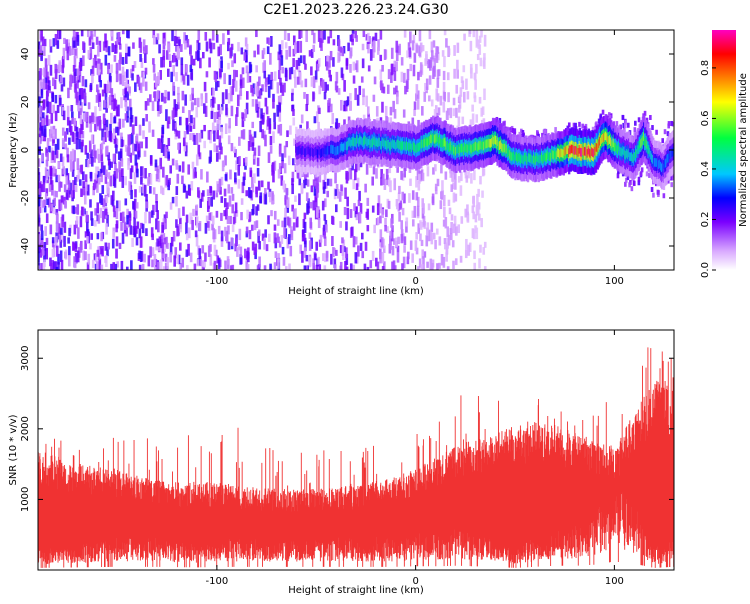  What do you see at coordinates (217, 281) in the screenshot?
I see `spectrogram-x-tick-label: -100` at bounding box center [217, 281].